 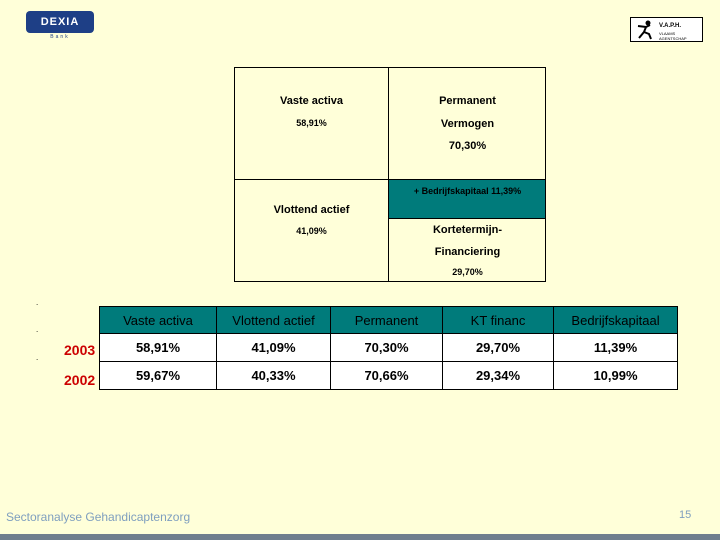 What do you see at coordinates (98, 517) in the screenshot?
I see `footer-title: Sectoranalyse Gehandicaptenzorg` at bounding box center [98, 517].